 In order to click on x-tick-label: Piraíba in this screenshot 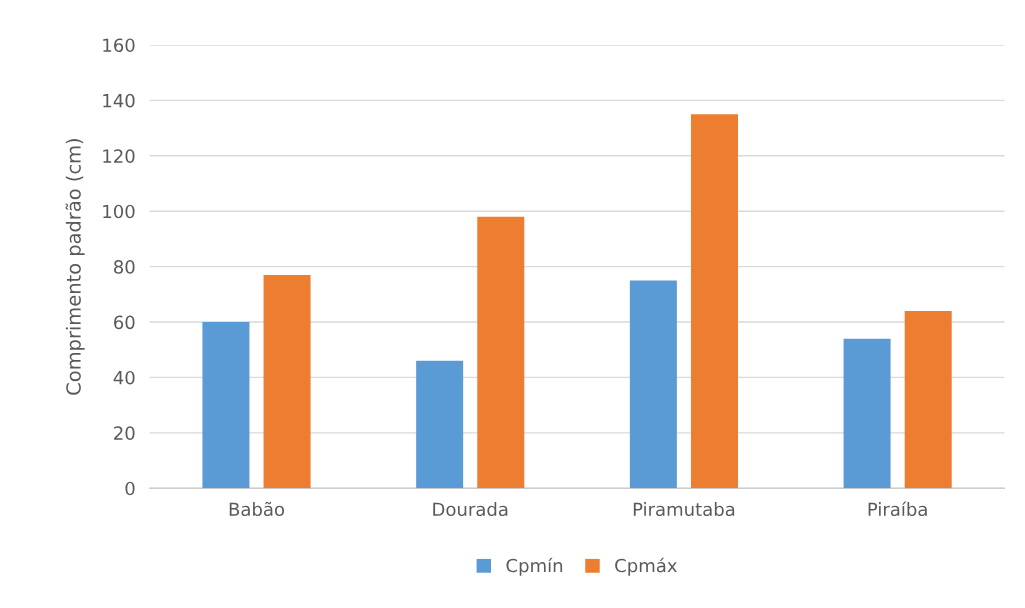, I will do `click(897, 509)`.